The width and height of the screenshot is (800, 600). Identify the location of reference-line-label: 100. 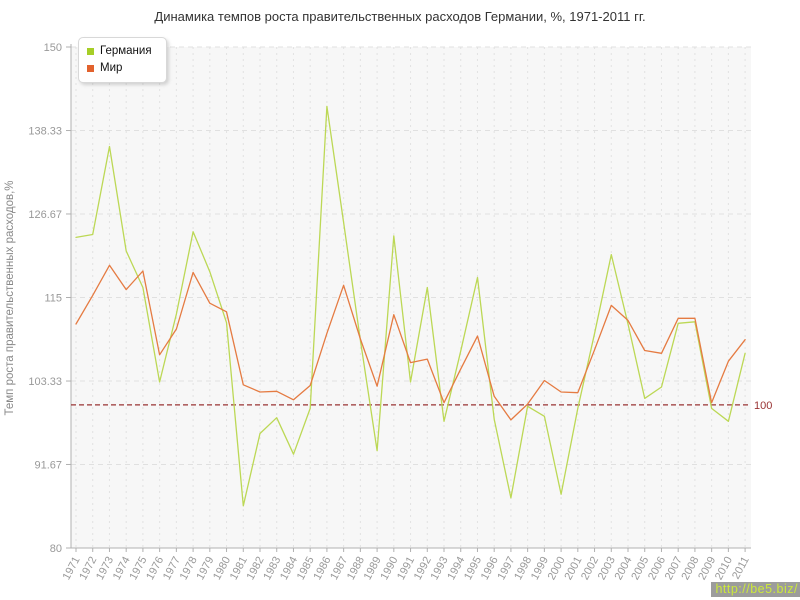
(763, 406).